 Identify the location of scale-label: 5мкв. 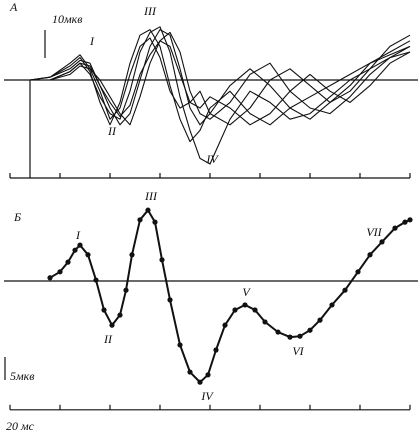
(22, 376).